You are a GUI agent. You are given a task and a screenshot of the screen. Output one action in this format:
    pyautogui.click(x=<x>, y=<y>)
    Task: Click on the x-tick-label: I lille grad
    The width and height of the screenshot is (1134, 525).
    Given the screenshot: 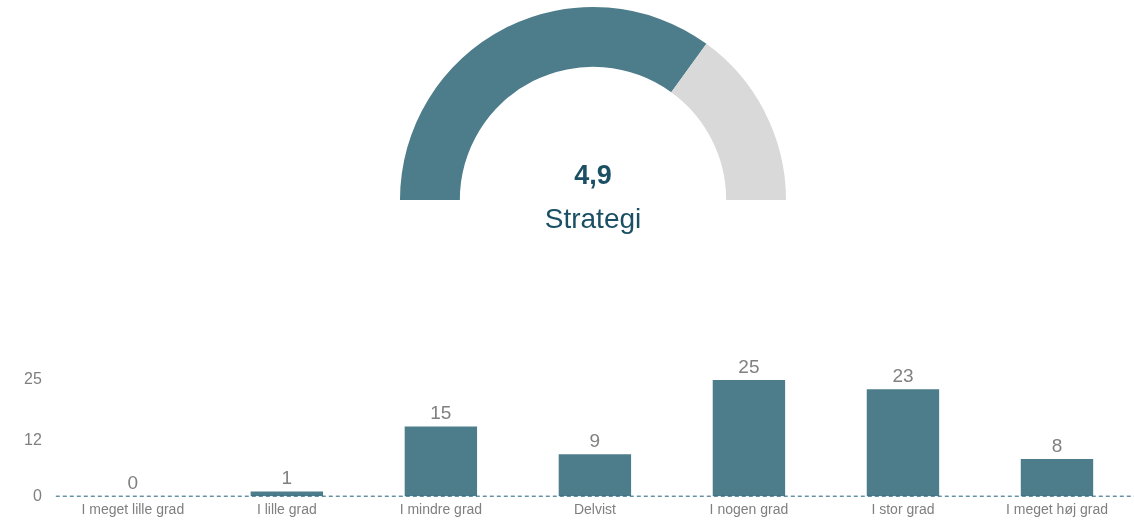 What is the action you would take?
    pyautogui.click(x=286, y=509)
    